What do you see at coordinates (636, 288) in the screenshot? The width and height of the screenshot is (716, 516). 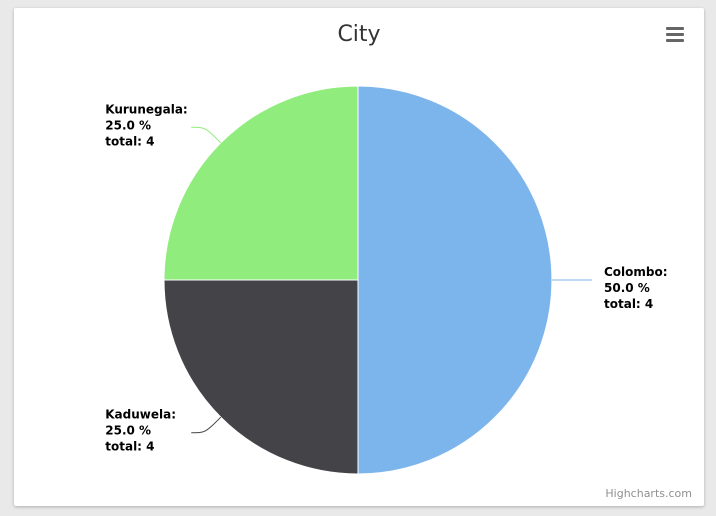 I see `data-label-colombo: Colombo: 50.0 % total: 4` at bounding box center [636, 288].